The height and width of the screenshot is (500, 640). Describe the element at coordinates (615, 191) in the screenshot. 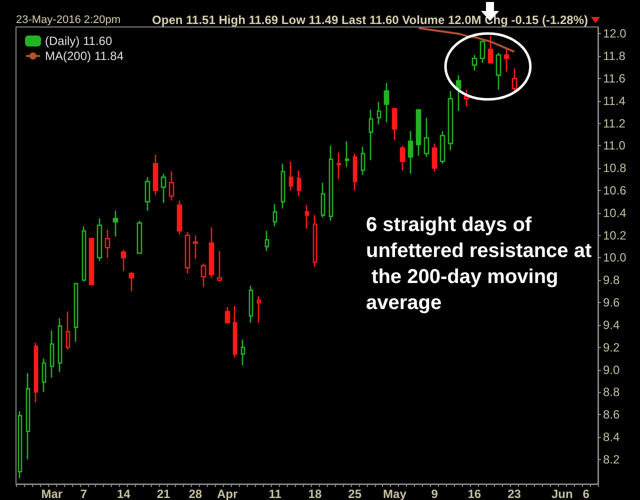

I see `y-tick-label: 10.6` at that location.